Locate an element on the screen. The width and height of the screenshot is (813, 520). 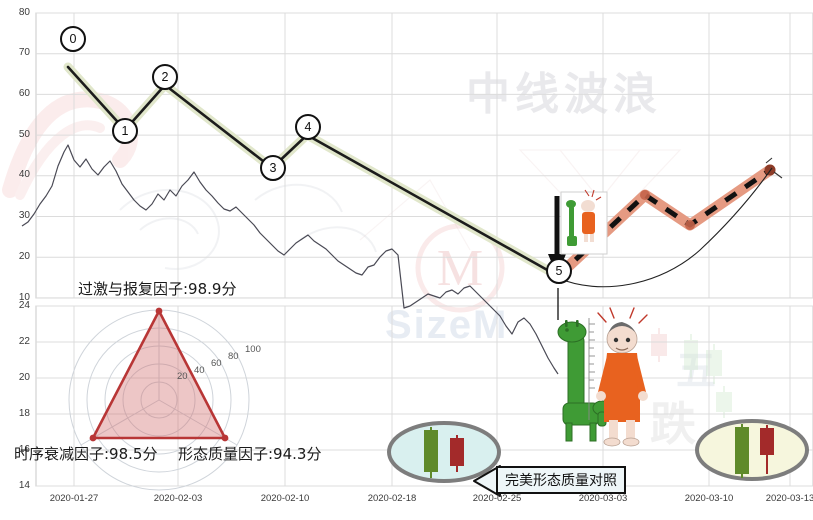
wave-node-5-label: 5 is located at coordinates (559, 271).